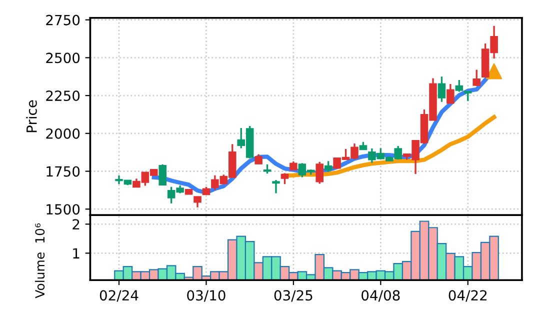 The width and height of the screenshot is (537, 325). Describe the element at coordinates (63, 58) in the screenshot. I see `y-tick-label: 2500` at that location.